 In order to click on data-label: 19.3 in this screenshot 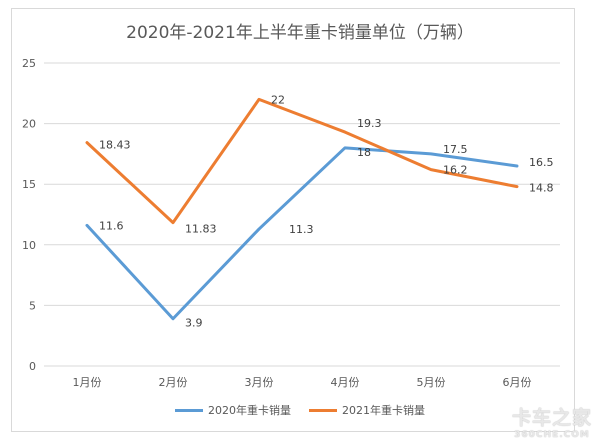, I will do `click(369, 123)`.